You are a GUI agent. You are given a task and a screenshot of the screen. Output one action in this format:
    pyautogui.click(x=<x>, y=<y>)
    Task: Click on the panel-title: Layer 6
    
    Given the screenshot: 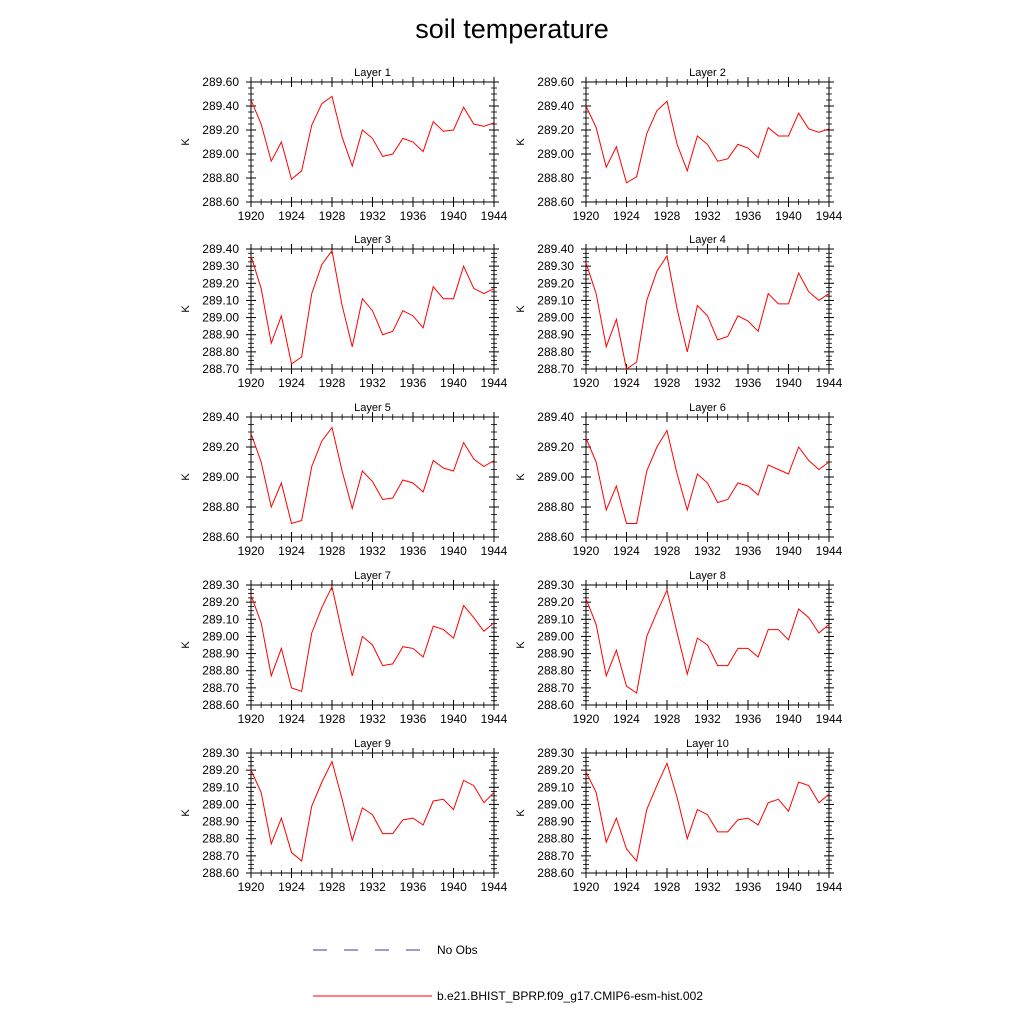 What is the action you would take?
    pyautogui.click(x=707, y=408)
    